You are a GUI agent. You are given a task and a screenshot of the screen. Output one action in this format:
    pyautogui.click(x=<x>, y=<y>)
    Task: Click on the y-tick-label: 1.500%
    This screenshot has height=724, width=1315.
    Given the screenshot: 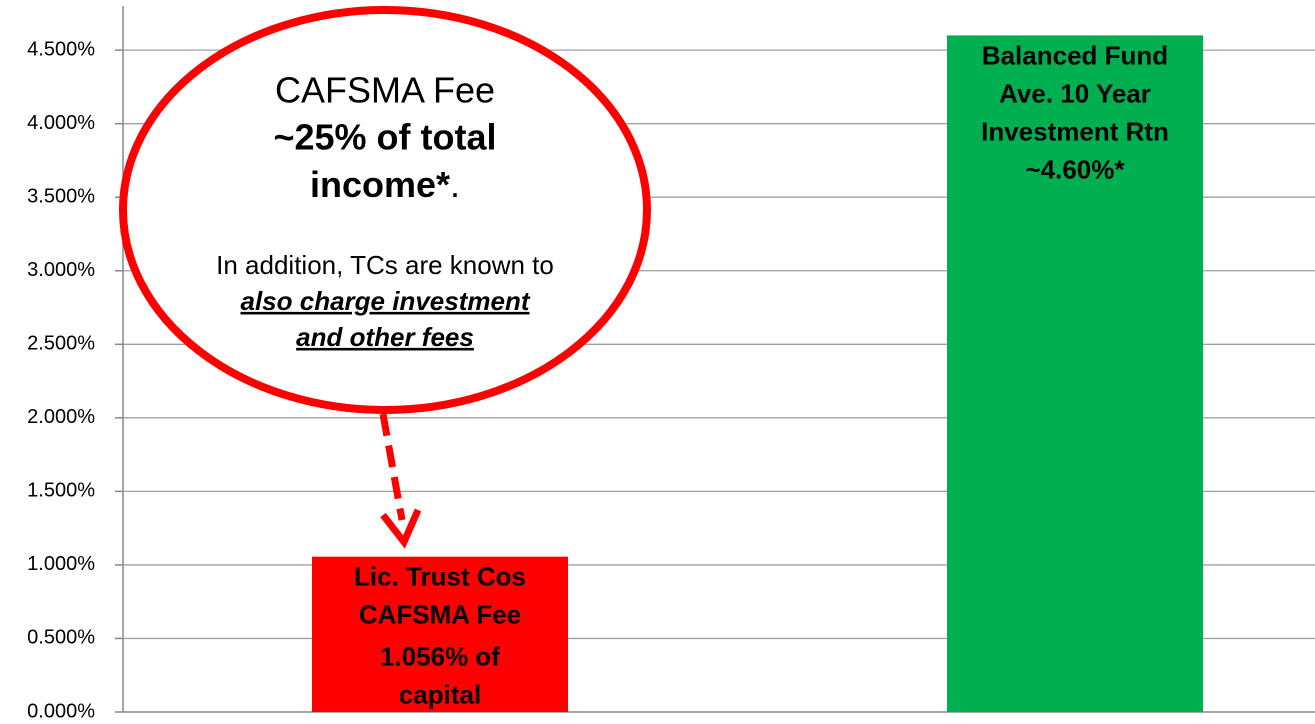 What is the action you would take?
    pyautogui.click(x=61, y=491)
    